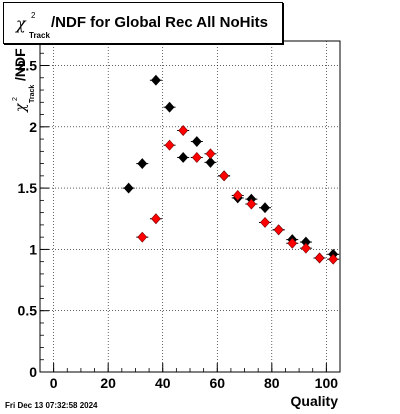 This screenshot has height=414, width=400. Describe the element at coordinates (315, 401) in the screenshot. I see `x-axis-label: Quality` at that location.